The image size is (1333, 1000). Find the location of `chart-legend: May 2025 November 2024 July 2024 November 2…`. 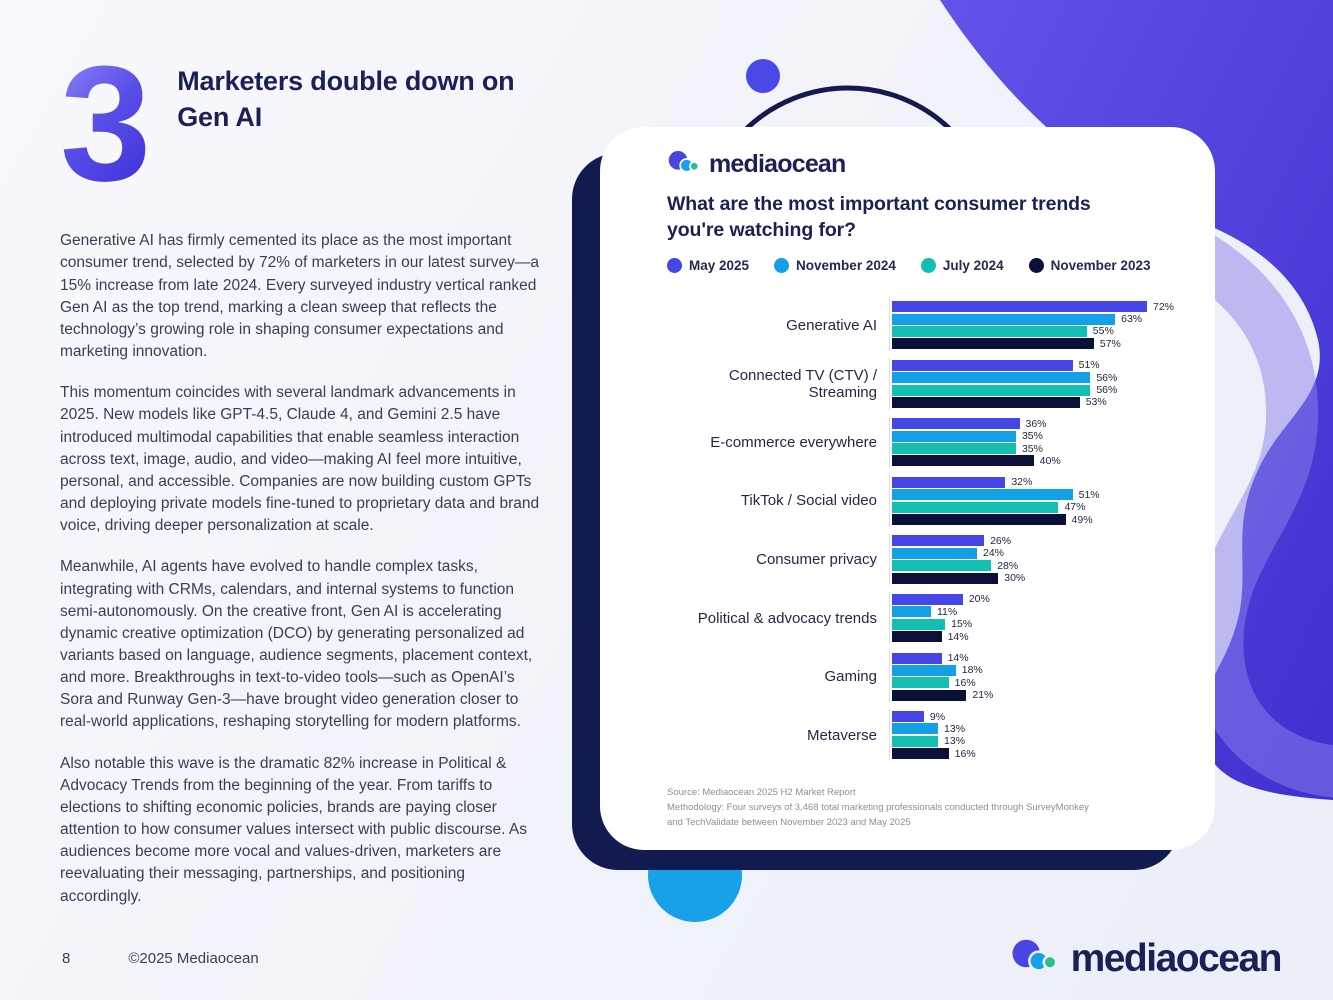

chart-legend: May 2025 November 2024 July 2024 November 2… is located at coordinates (927, 266).